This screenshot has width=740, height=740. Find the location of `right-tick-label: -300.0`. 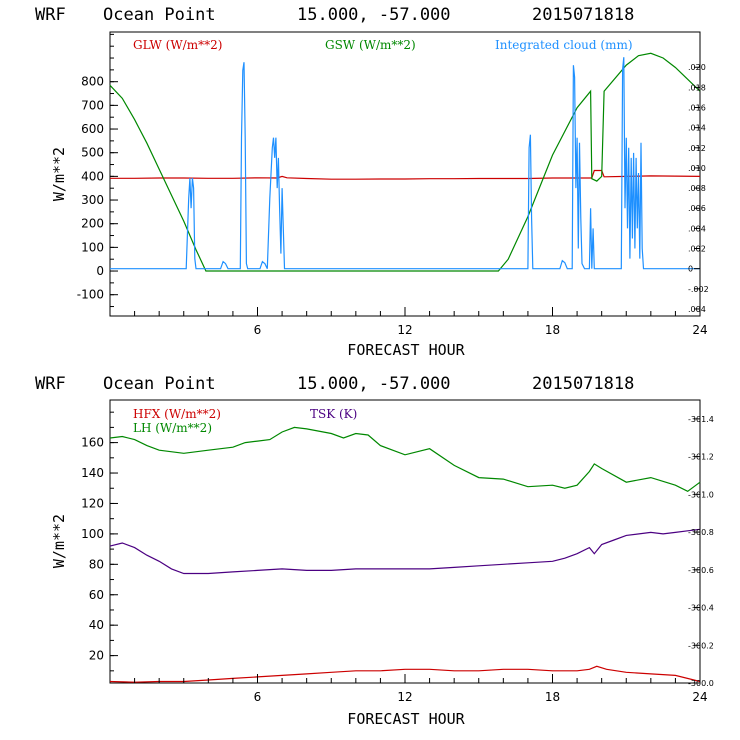

right-tick-label: -300.0 is located at coordinates (701, 683).